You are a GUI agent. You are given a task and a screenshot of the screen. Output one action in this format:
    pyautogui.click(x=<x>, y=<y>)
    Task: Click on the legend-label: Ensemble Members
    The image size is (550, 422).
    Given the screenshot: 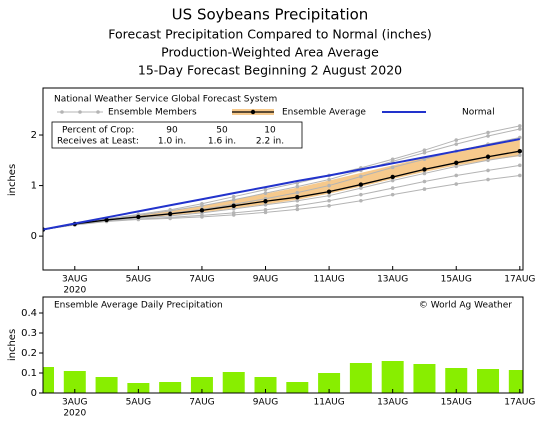 What is the action you would take?
    pyautogui.click(x=152, y=113)
    